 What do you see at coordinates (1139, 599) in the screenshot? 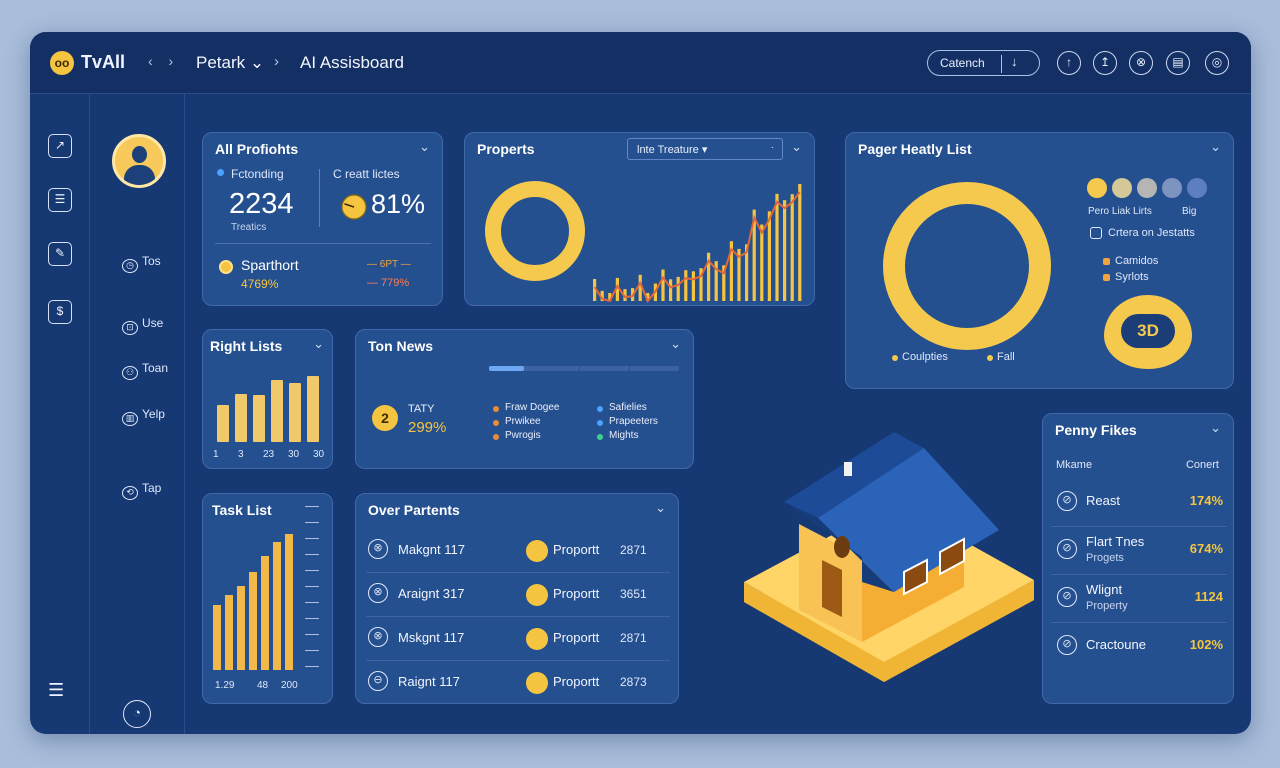
I see `table-row: ⊘ Wlignt Property 1124` at bounding box center [1139, 599].